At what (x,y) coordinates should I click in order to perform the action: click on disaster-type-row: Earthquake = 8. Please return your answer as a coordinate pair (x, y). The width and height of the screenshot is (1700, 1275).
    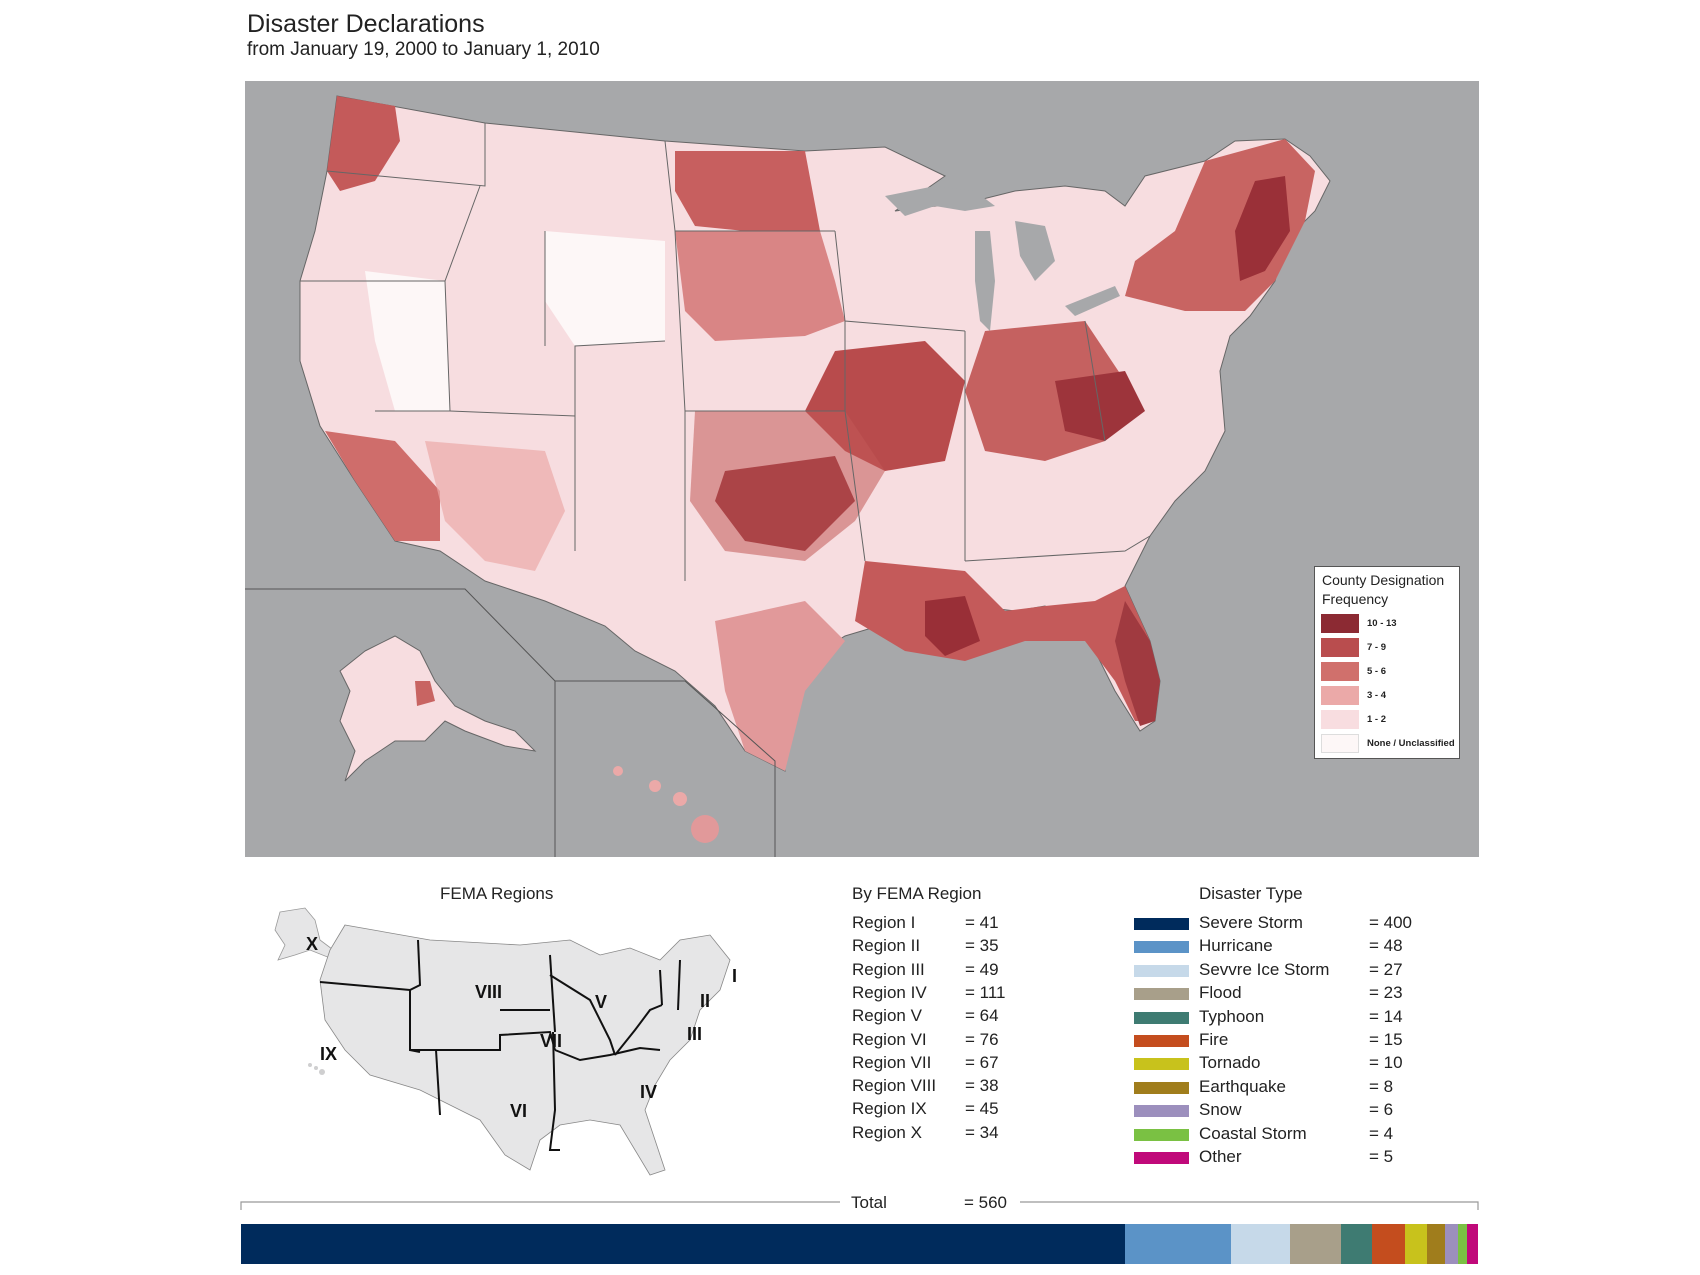
    Looking at the image, I should click on (1294, 1088).